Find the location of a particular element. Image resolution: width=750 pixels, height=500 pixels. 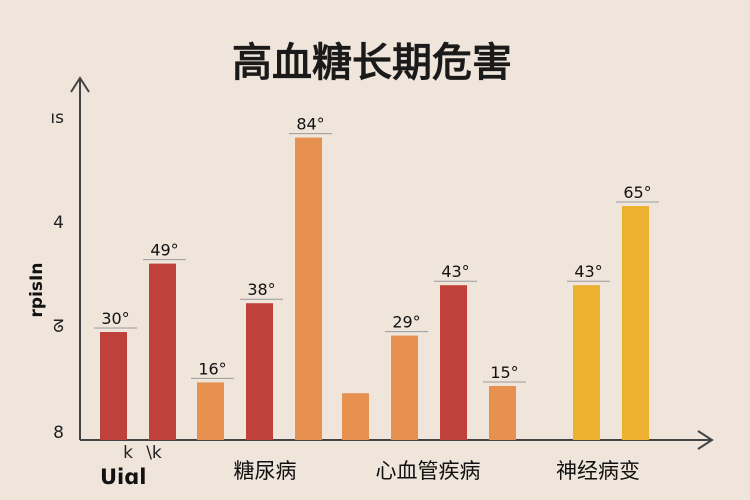

y-tick-label: 4 is located at coordinates (58, 223).